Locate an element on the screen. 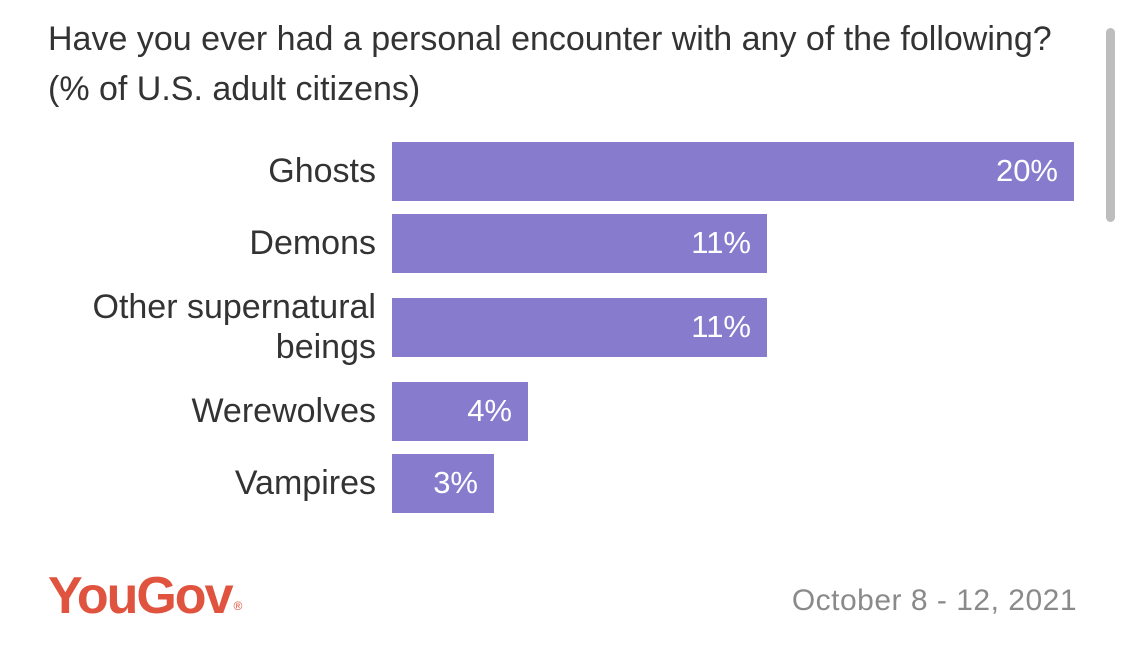  bar-value-label: 20% is located at coordinates (1026, 170).